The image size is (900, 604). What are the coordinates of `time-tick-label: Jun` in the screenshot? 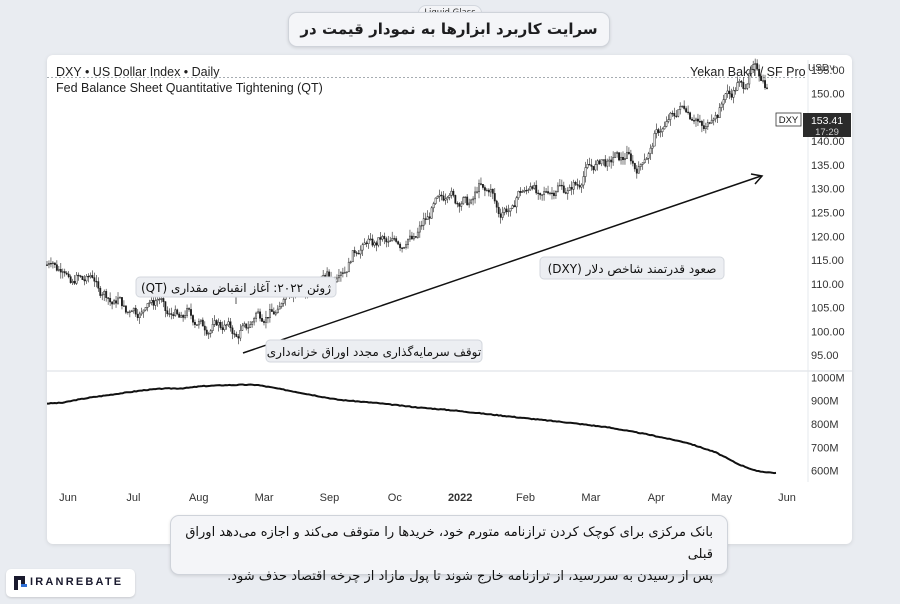 It's located at (787, 498).